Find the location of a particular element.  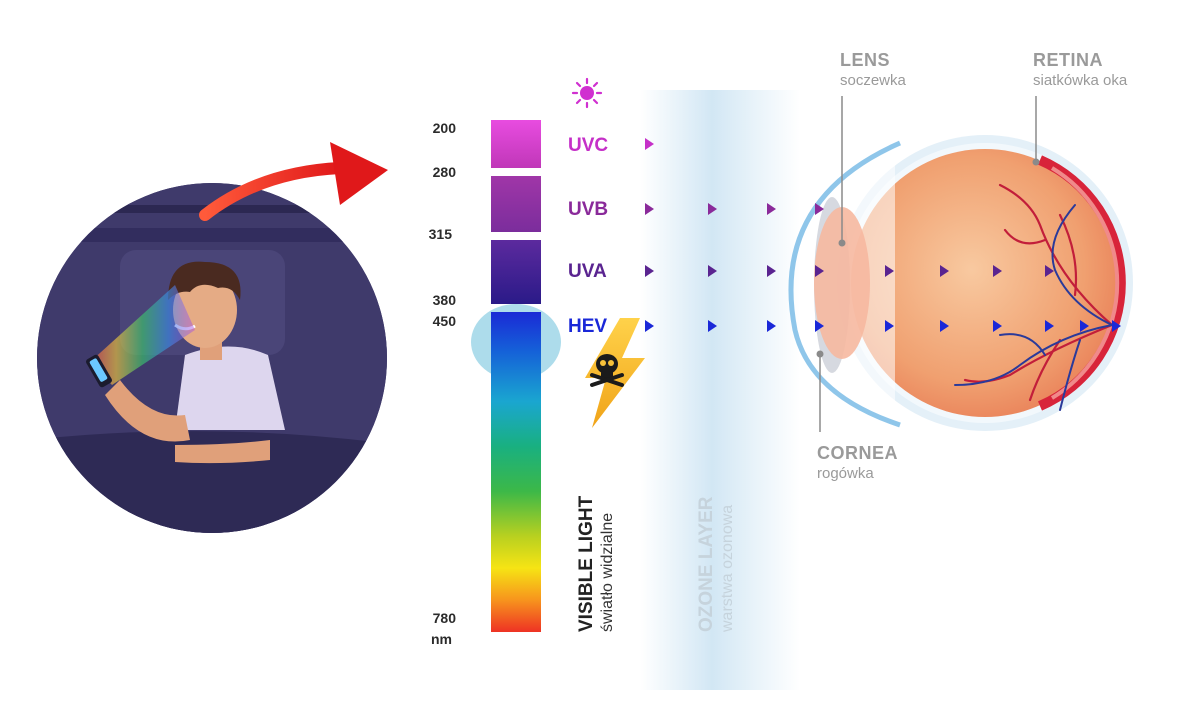

wavelength-unit: nm is located at coordinates (441, 639).